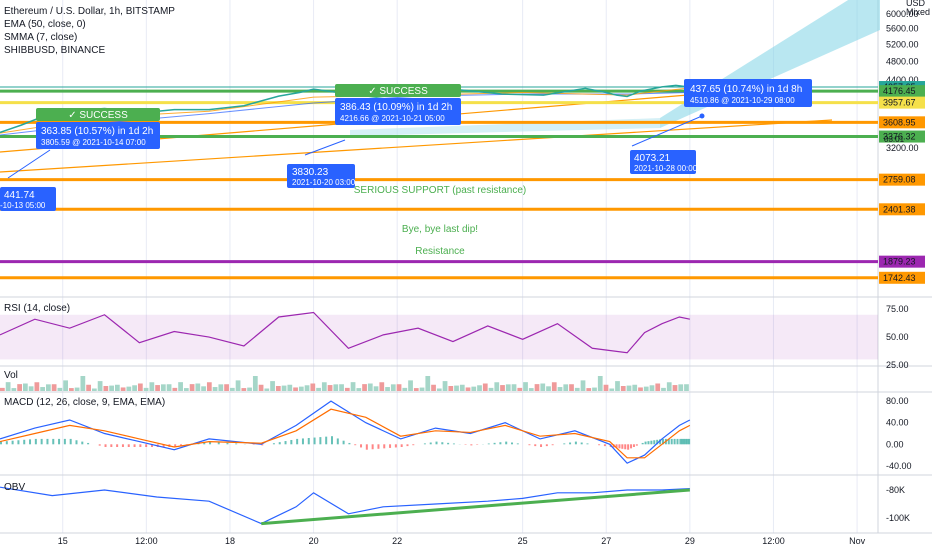 The image size is (932, 550). I want to click on time-axis: 15 12:00 18 20 22 25 27 29 12:00 Nov, so click(462, 541).